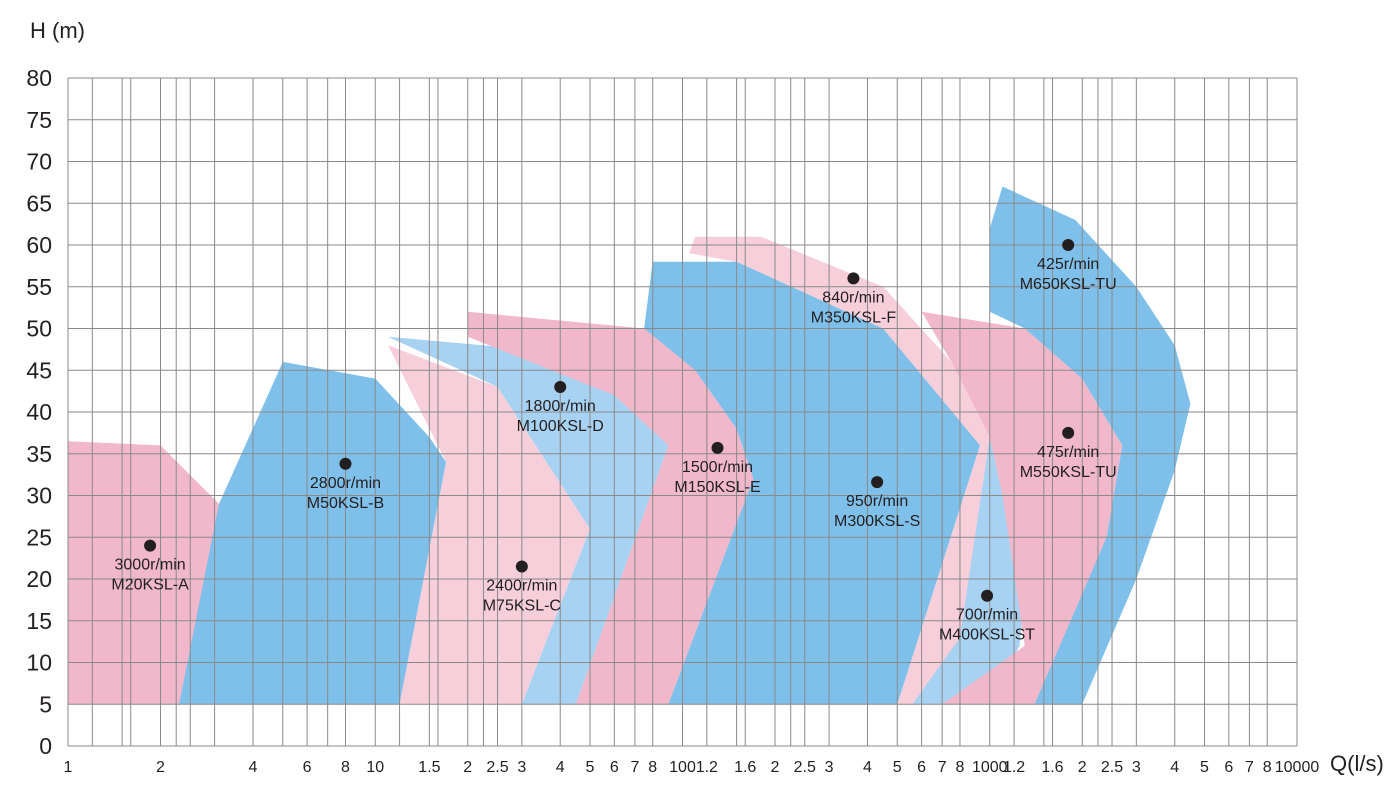 This screenshot has height=796, width=1400. Describe the element at coordinates (987, 595) in the screenshot. I see `marker-m400ksl-st` at that location.